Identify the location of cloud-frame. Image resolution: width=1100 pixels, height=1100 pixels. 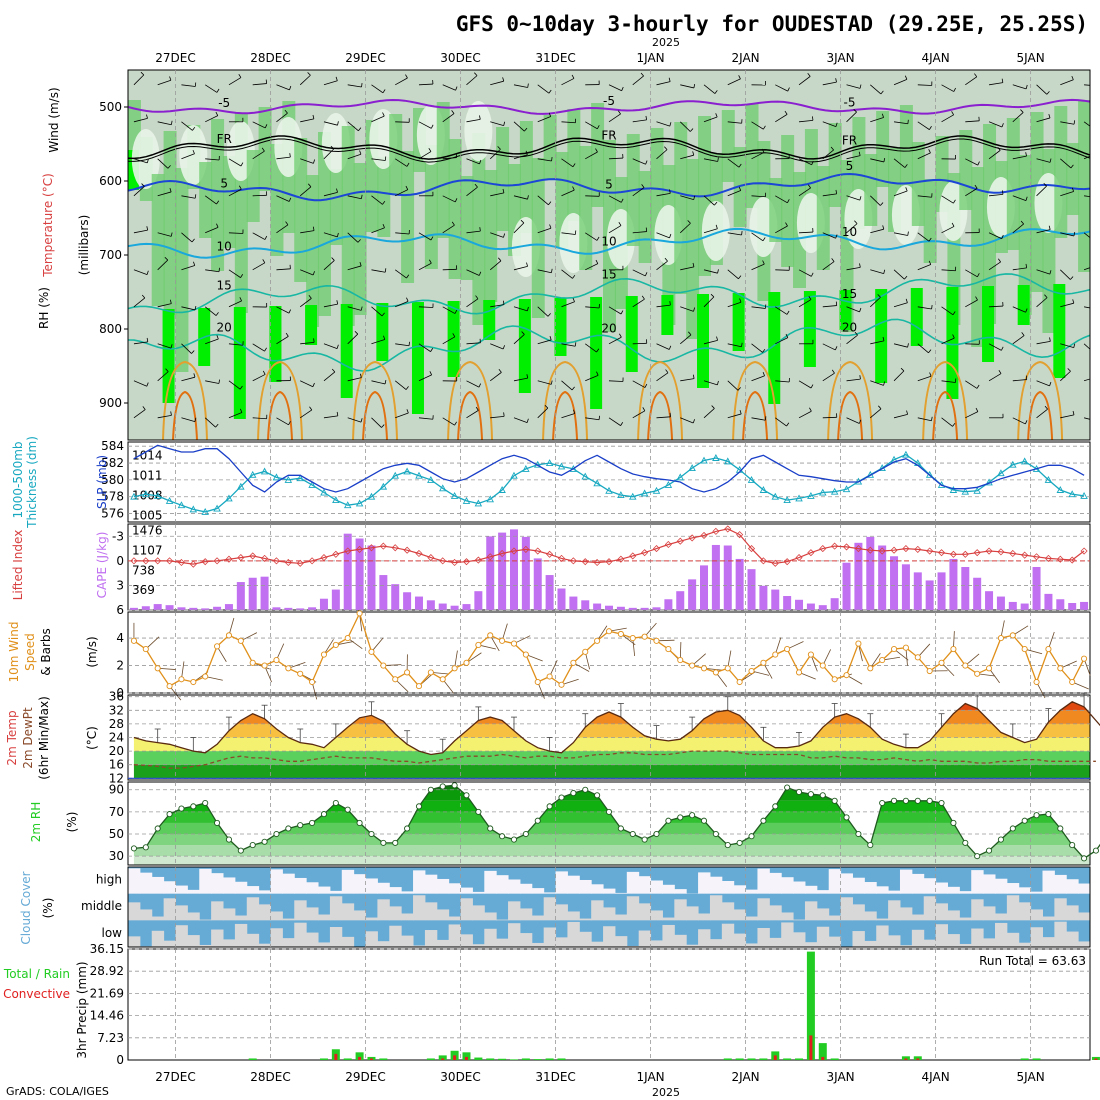
(609, 907).